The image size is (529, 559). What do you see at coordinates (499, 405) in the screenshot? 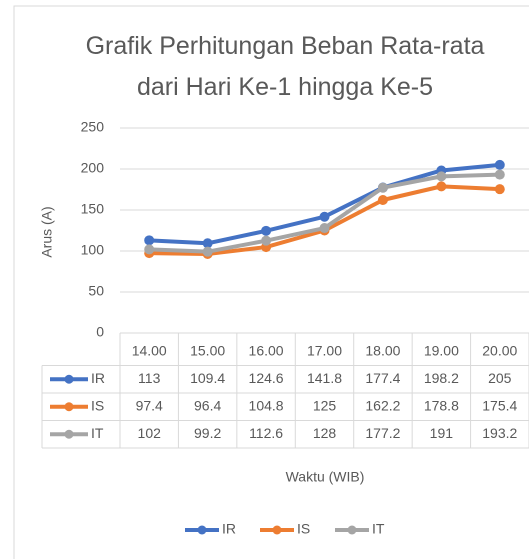
I see `data-label: 175.4` at bounding box center [499, 405].